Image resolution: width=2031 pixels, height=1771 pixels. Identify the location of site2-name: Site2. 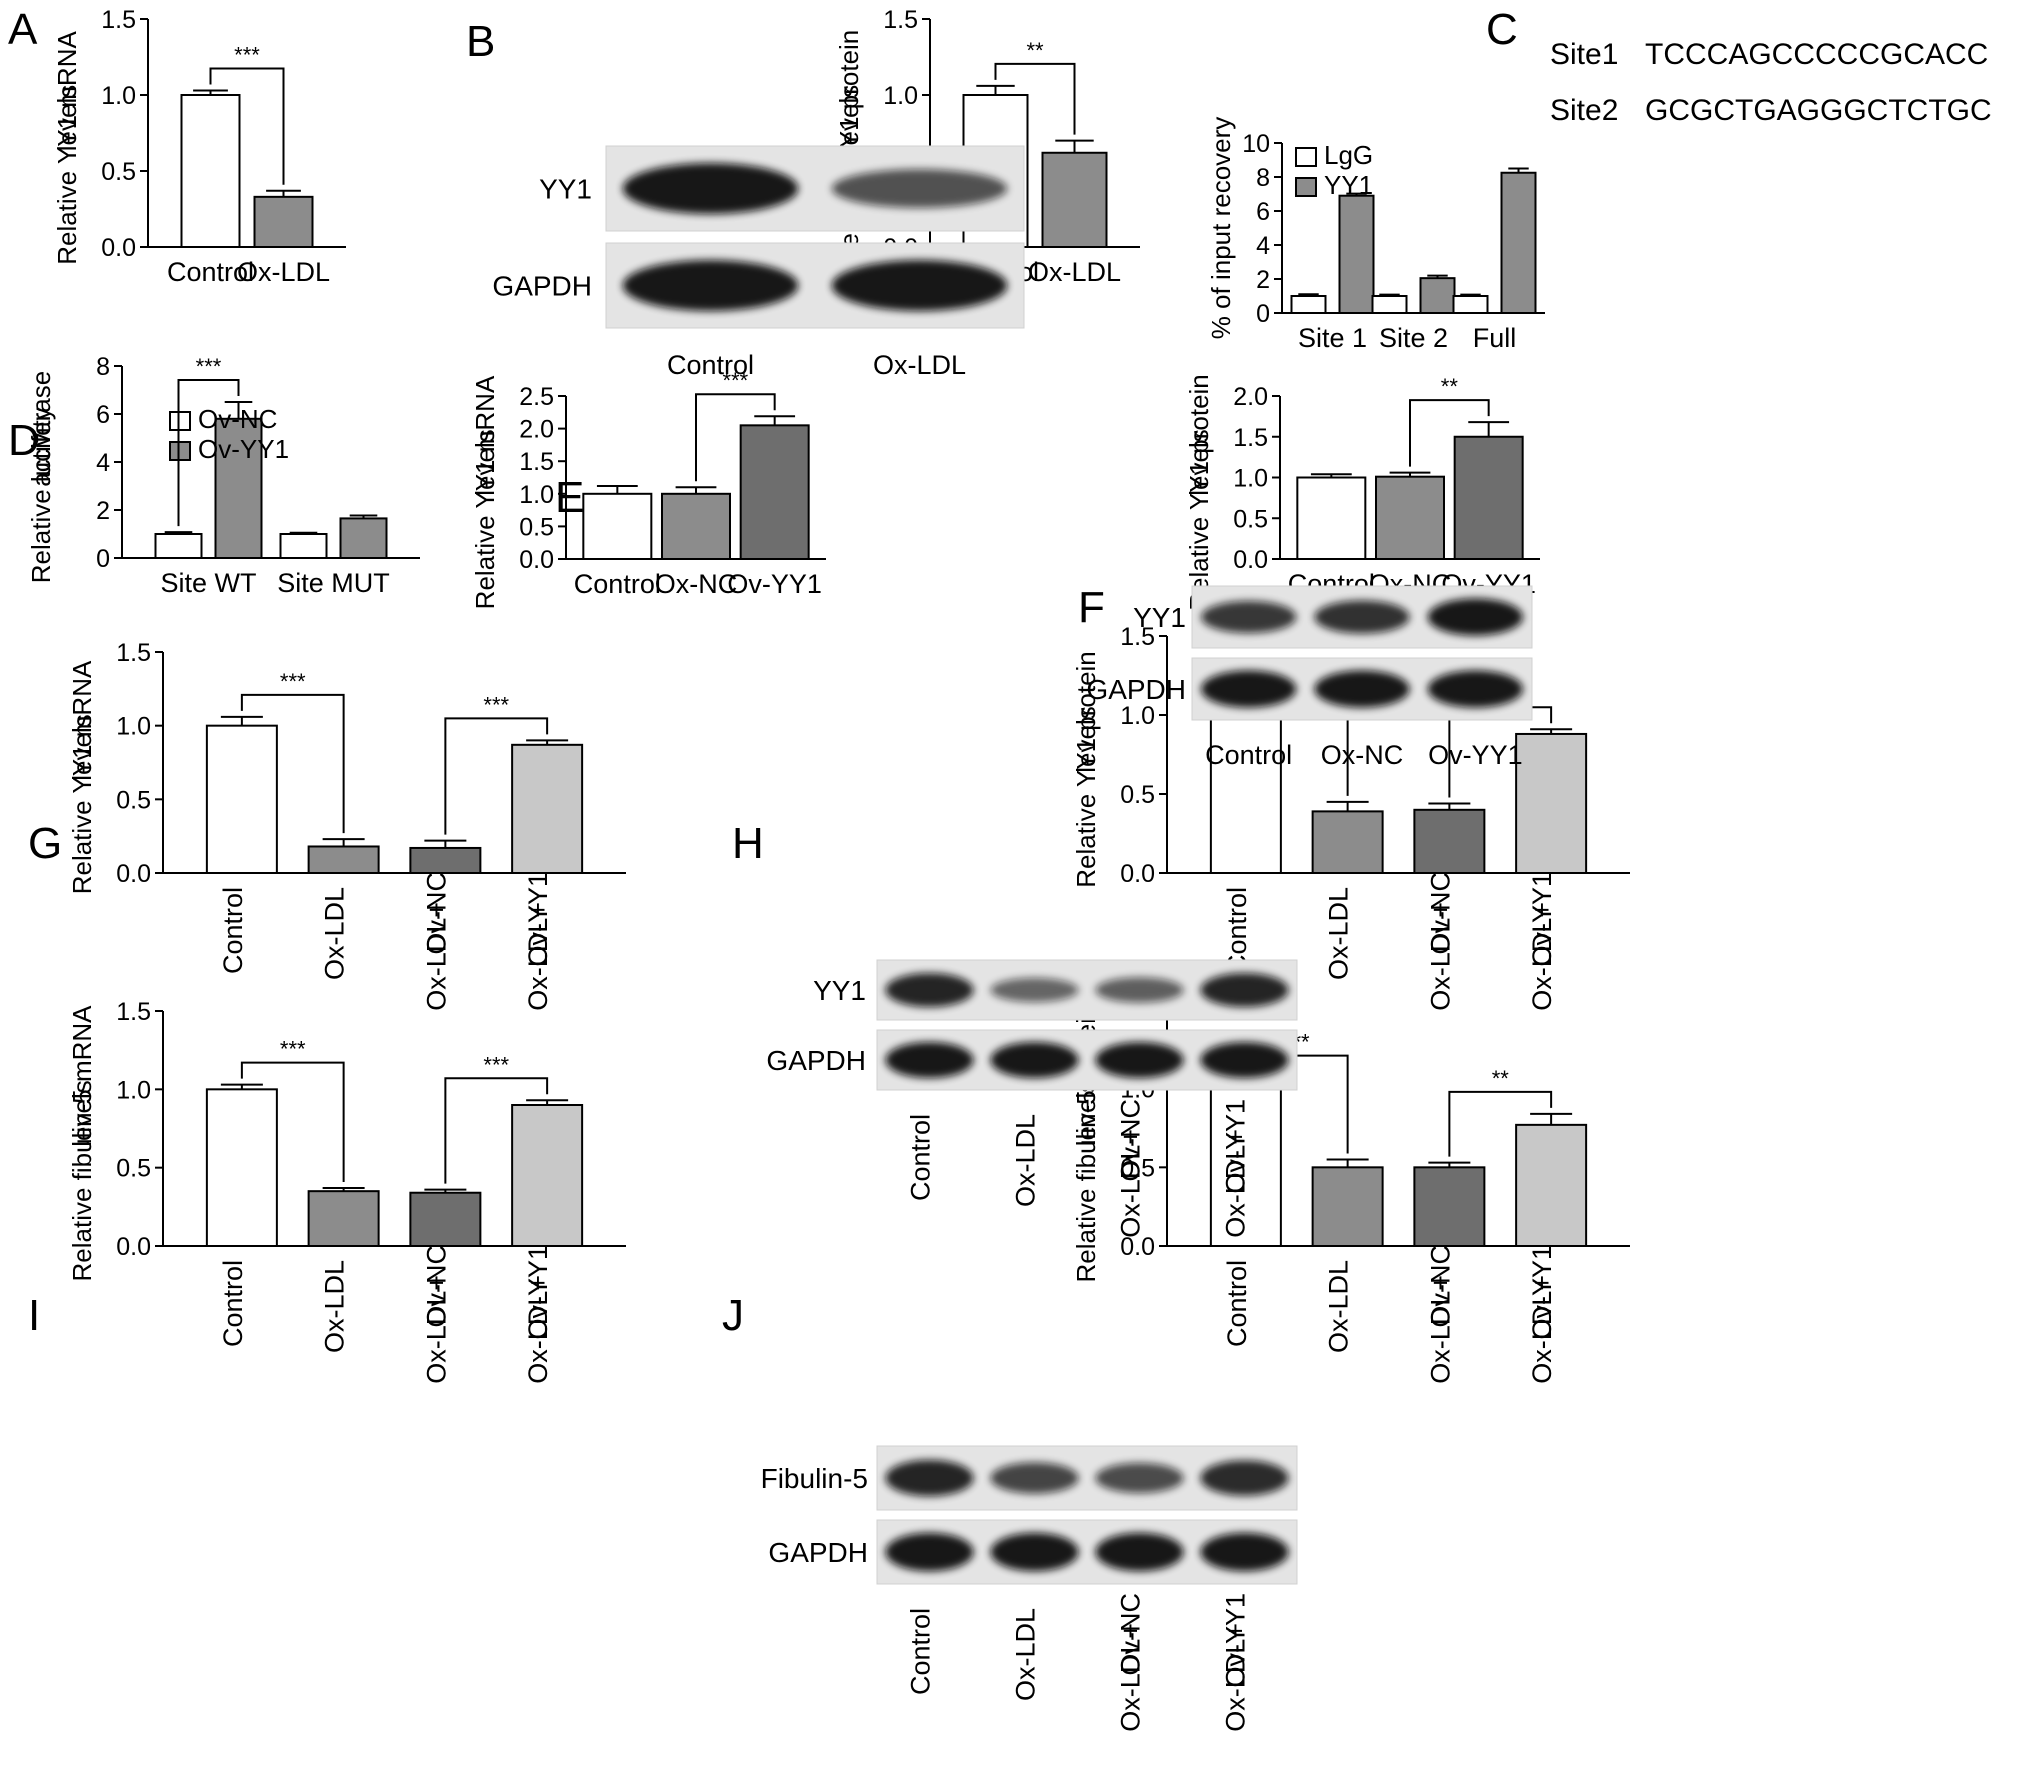
(1584, 110).